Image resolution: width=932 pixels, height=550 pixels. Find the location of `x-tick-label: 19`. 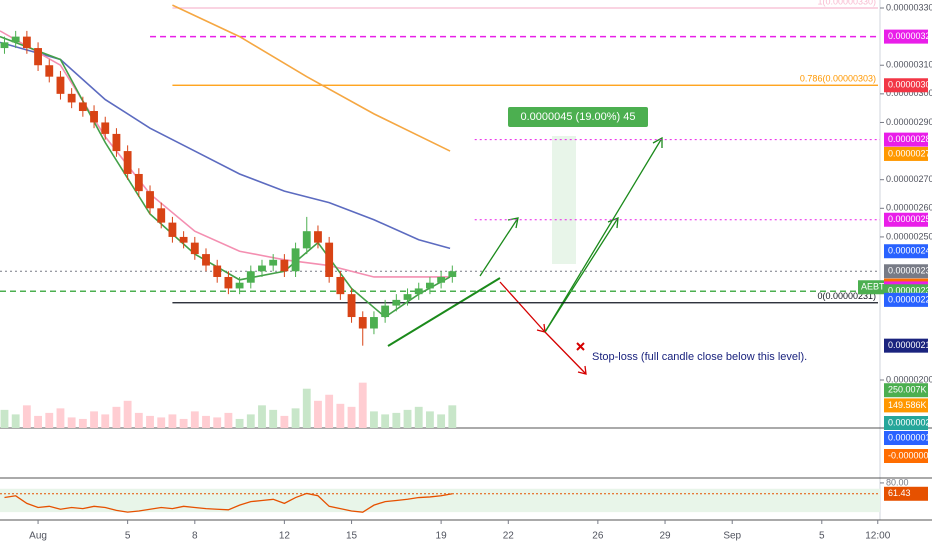

x-tick-label: 19 is located at coordinates (442, 536).